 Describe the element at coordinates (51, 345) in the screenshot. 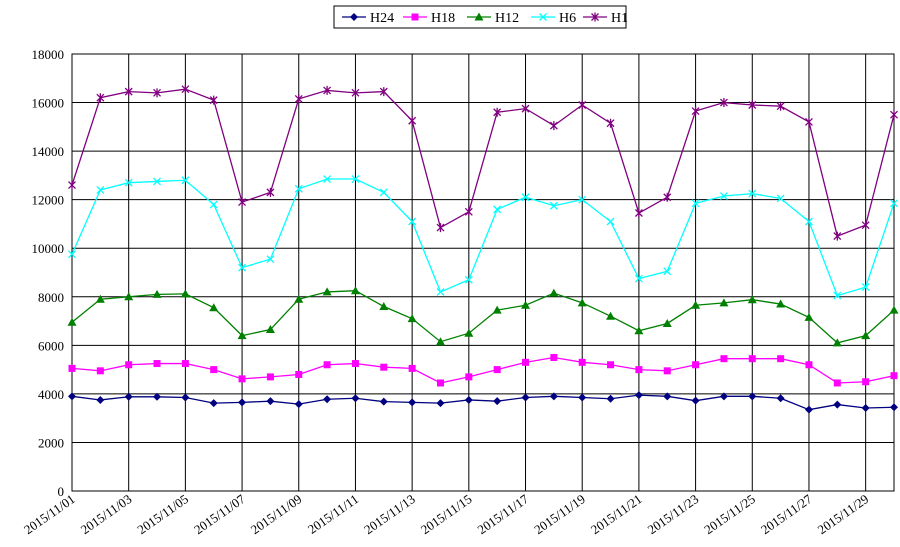

I see `y-tick-label: 6000` at that location.